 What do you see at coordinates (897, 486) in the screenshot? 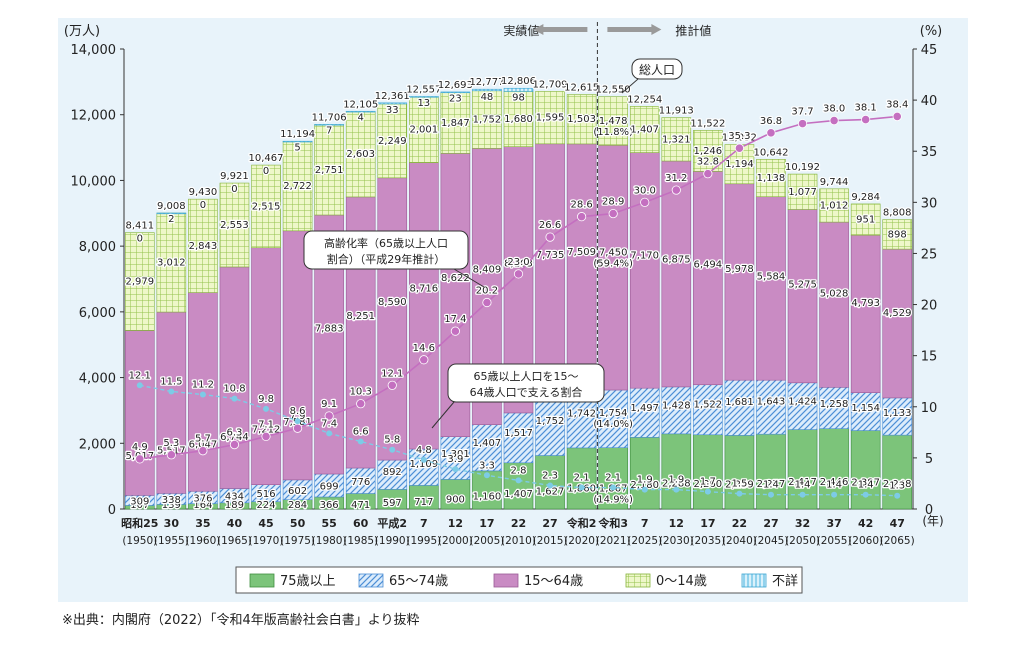
I see `support-ratio-label: 1.31.3` at bounding box center [897, 486].